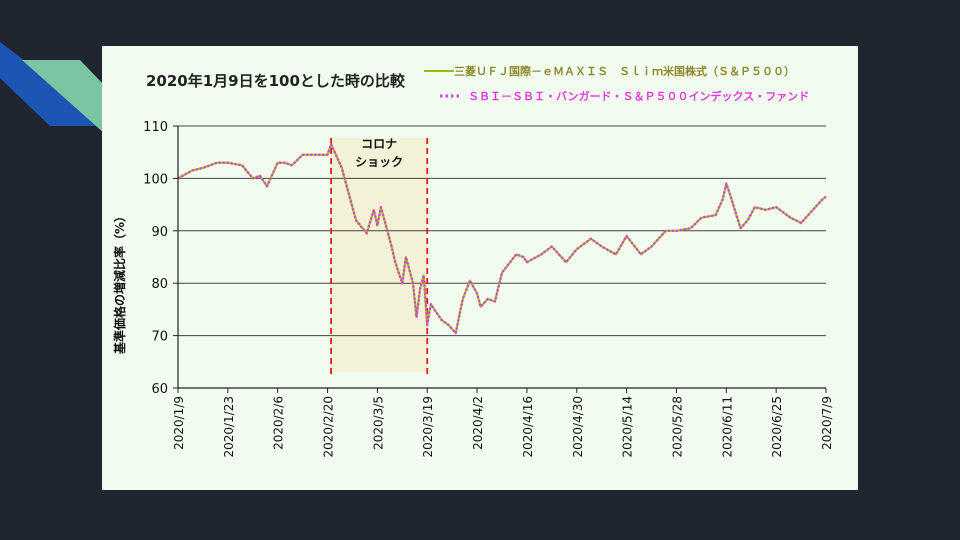 The image size is (960, 540). I want to click on x-tick-label: 2020/4/2, so click(478, 423).